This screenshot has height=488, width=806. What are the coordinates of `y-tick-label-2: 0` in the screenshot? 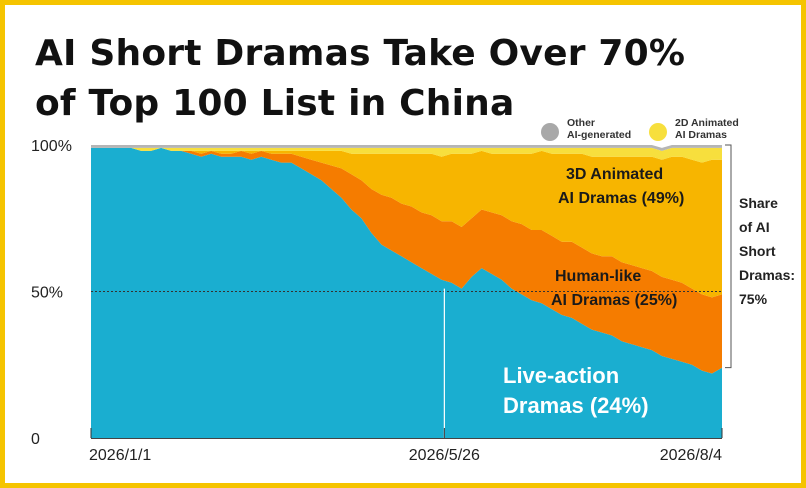 It's located at (35, 439).